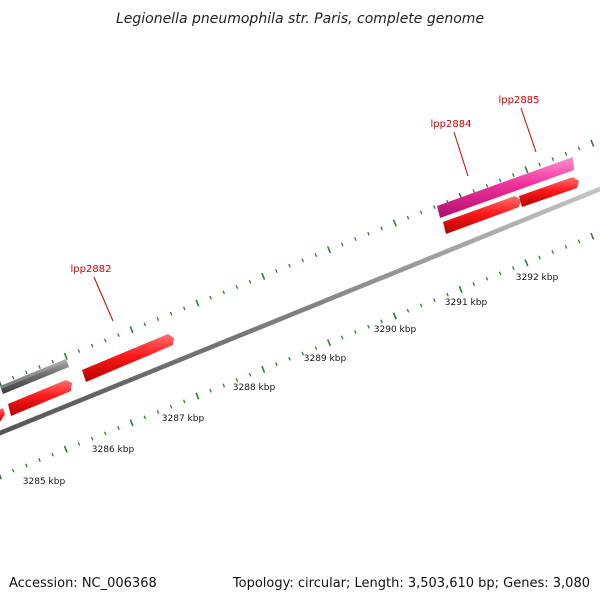 Image resolution: width=600 pixels, height=600 pixels. Describe the element at coordinates (519, 100) in the screenshot. I see `gene-label-lpp2885: lpp2885` at that location.